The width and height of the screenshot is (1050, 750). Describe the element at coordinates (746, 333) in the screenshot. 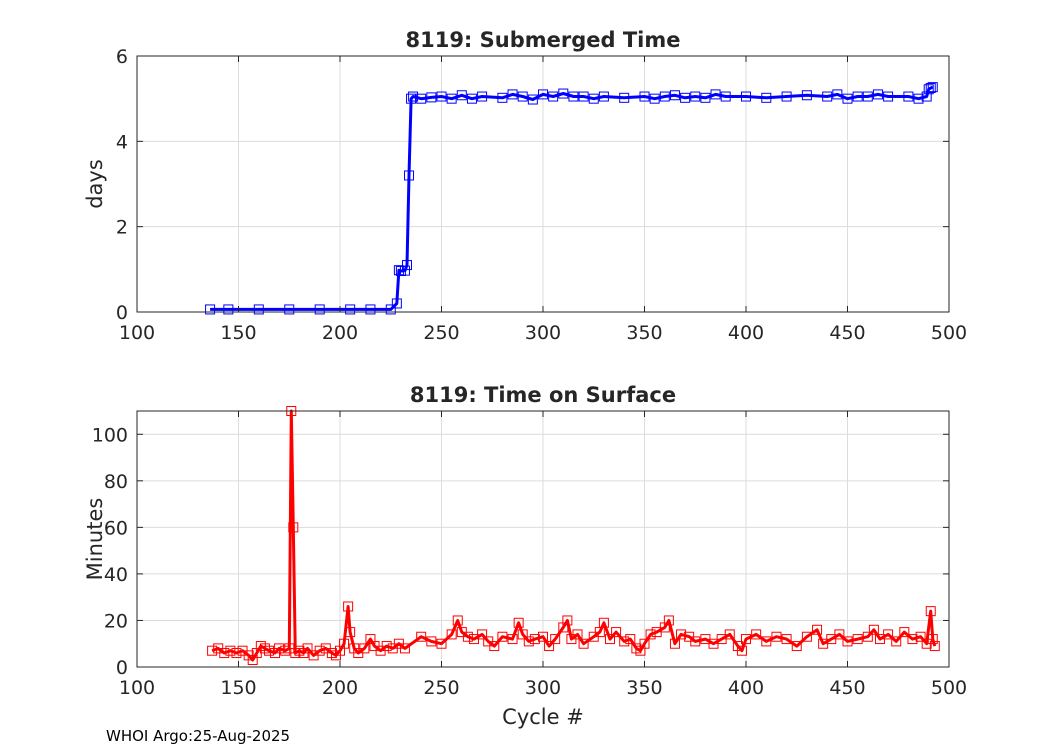

I see `x-tick-label: 400` at that location.